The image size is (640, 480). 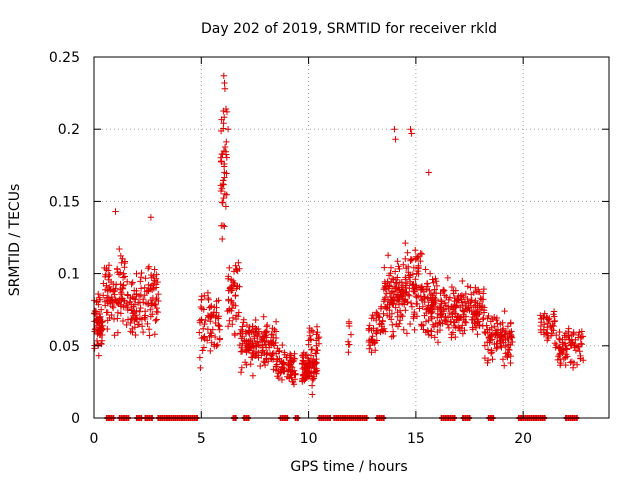 What do you see at coordinates (309, 439) in the screenshot?
I see `x-tick-label: 10` at bounding box center [309, 439].